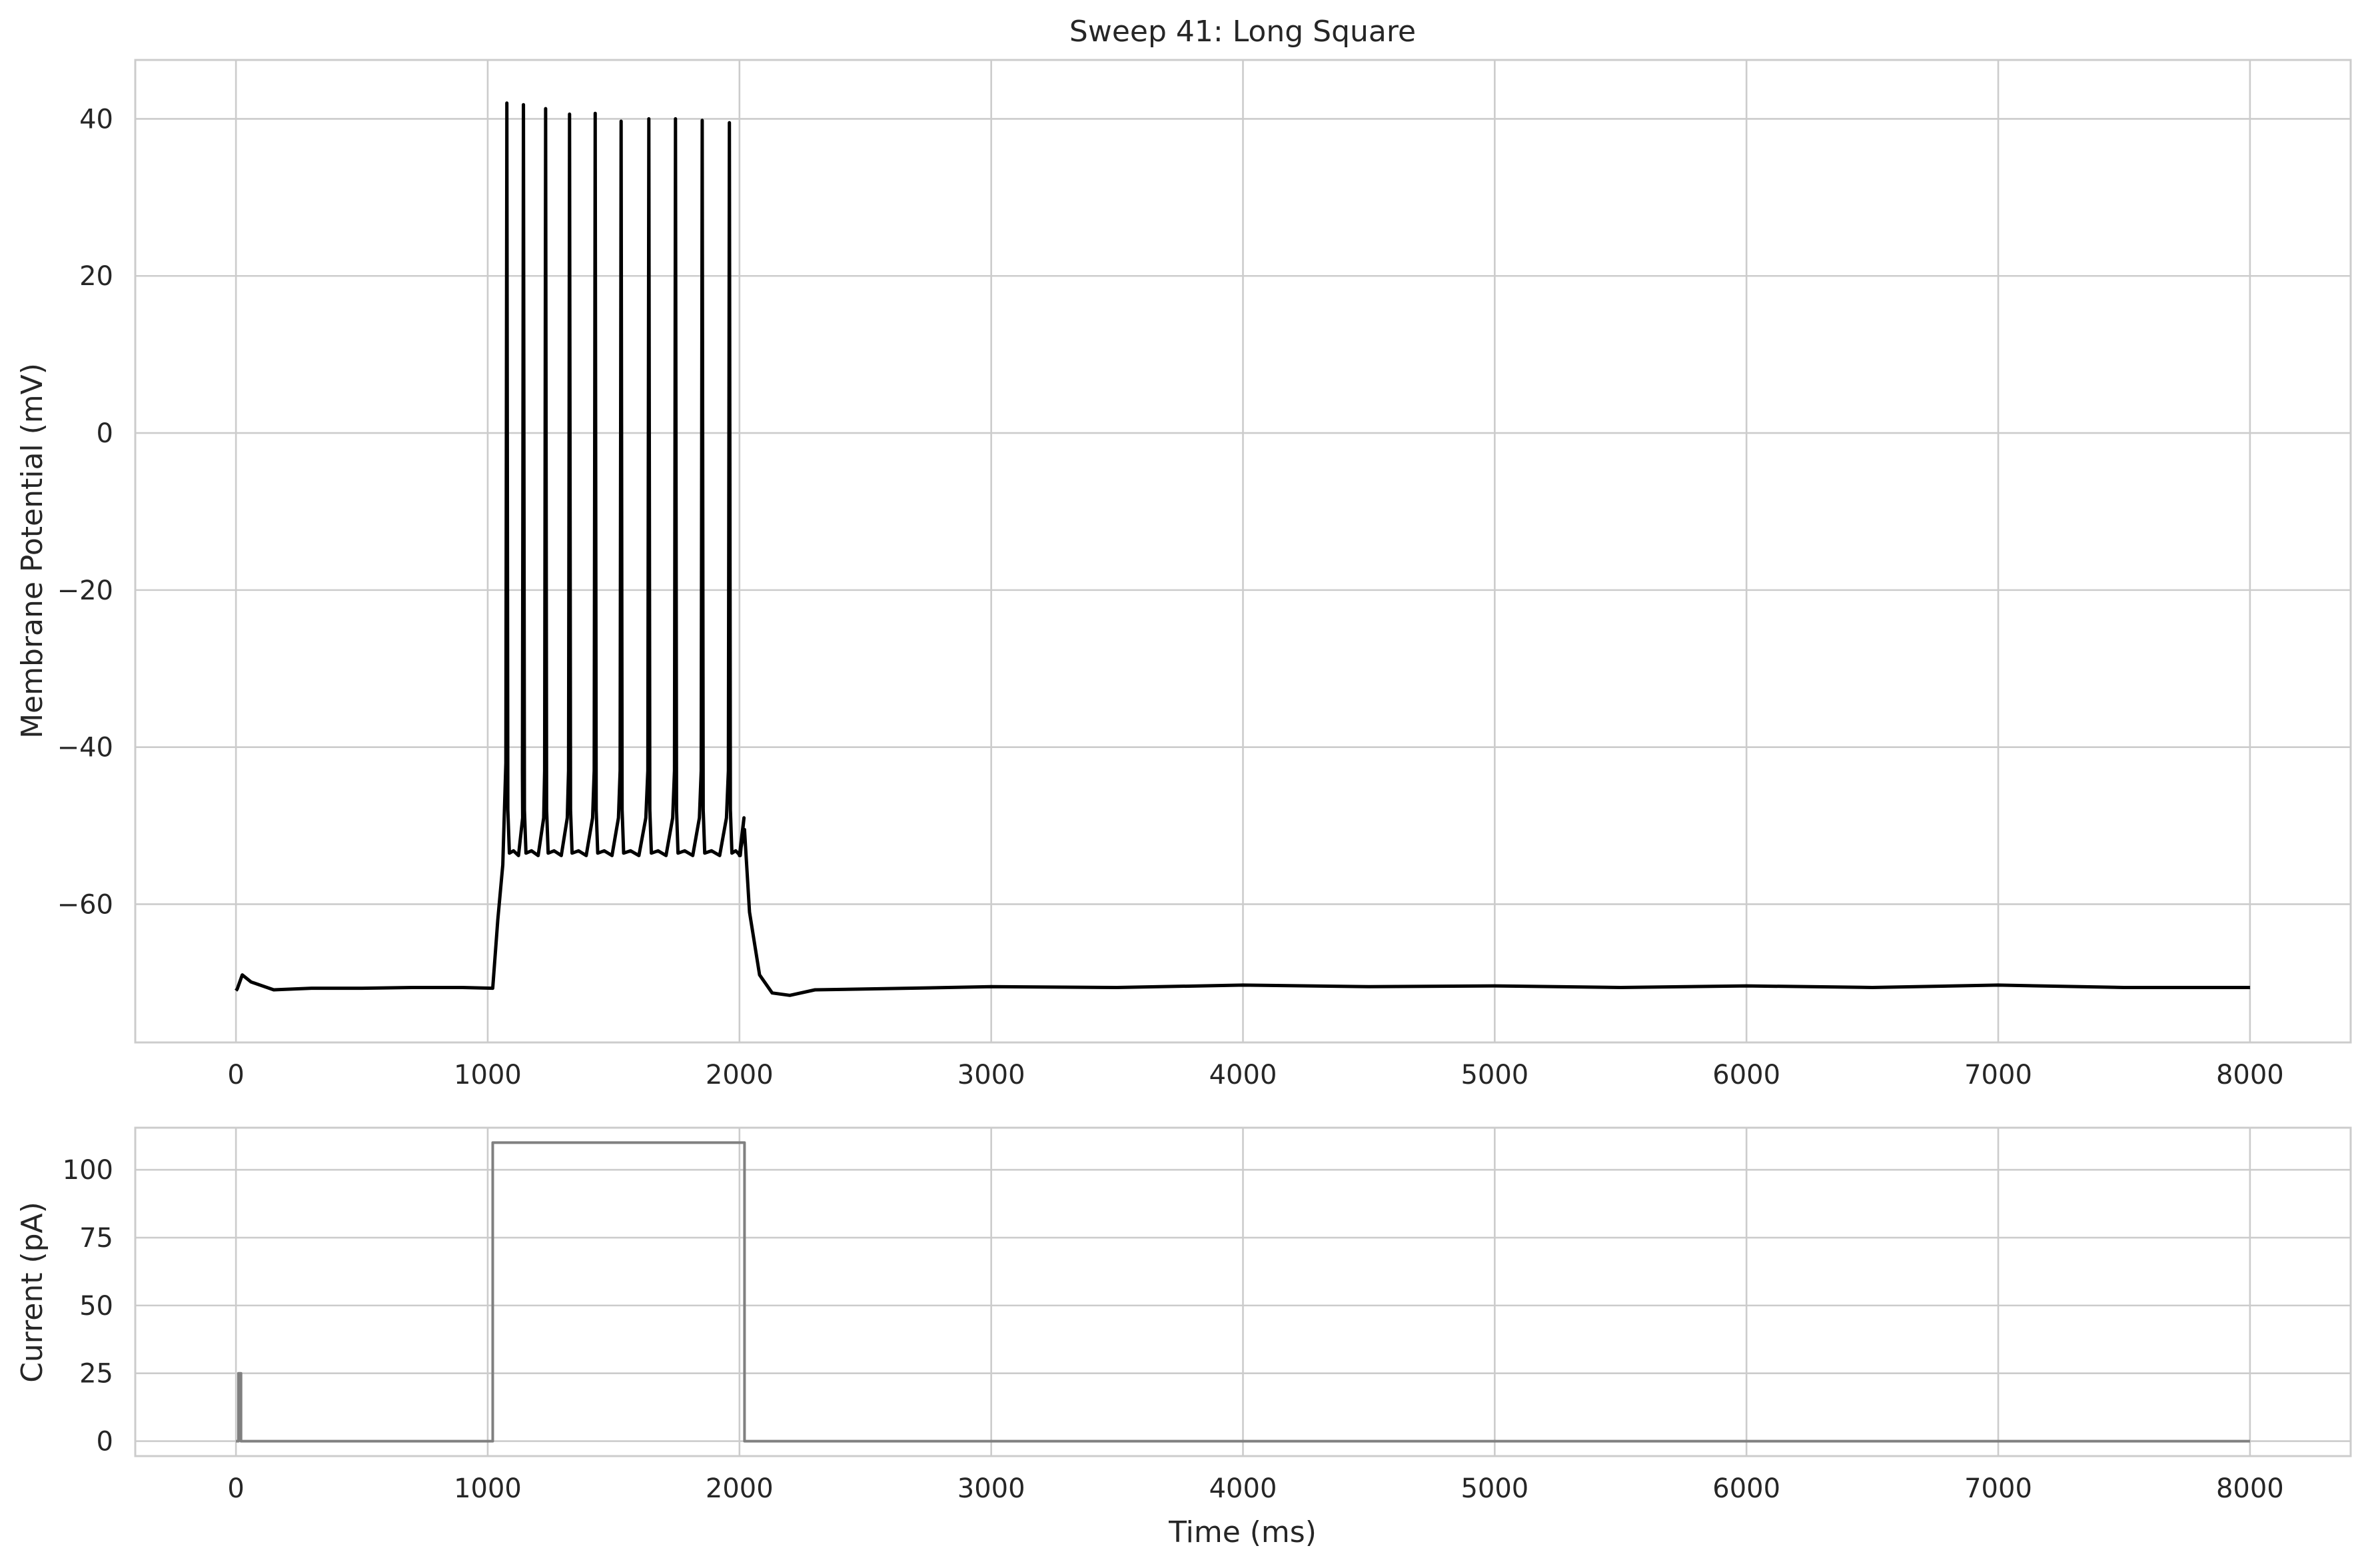 Image resolution: width=2370 pixels, height=1568 pixels. Describe the element at coordinates (88, 1170) in the screenshot. I see `y-tick-label: 100` at that location.